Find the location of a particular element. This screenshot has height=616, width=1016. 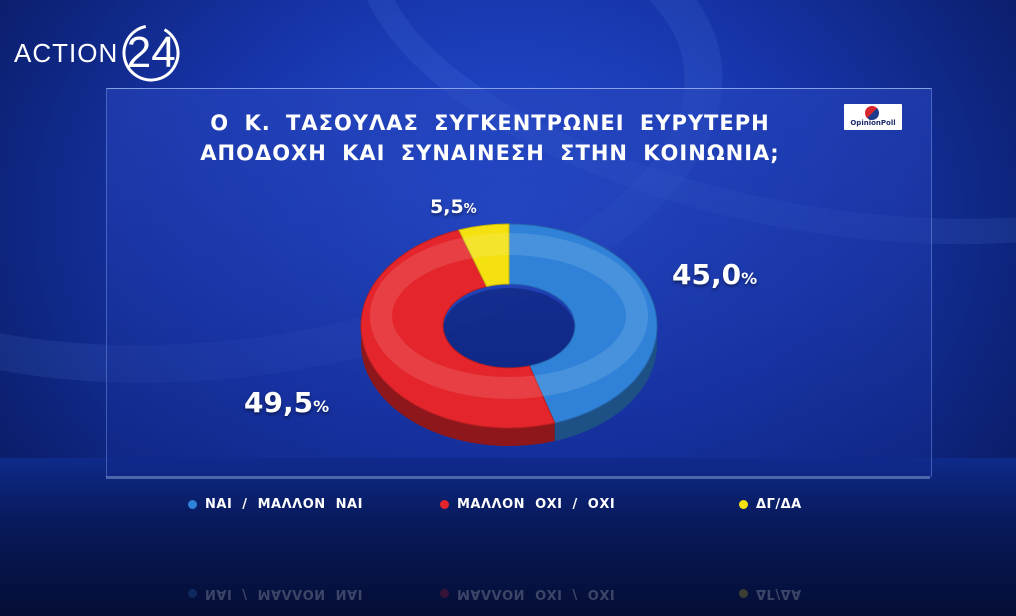

slice-label-yes: 45,0% is located at coordinates (714, 274).